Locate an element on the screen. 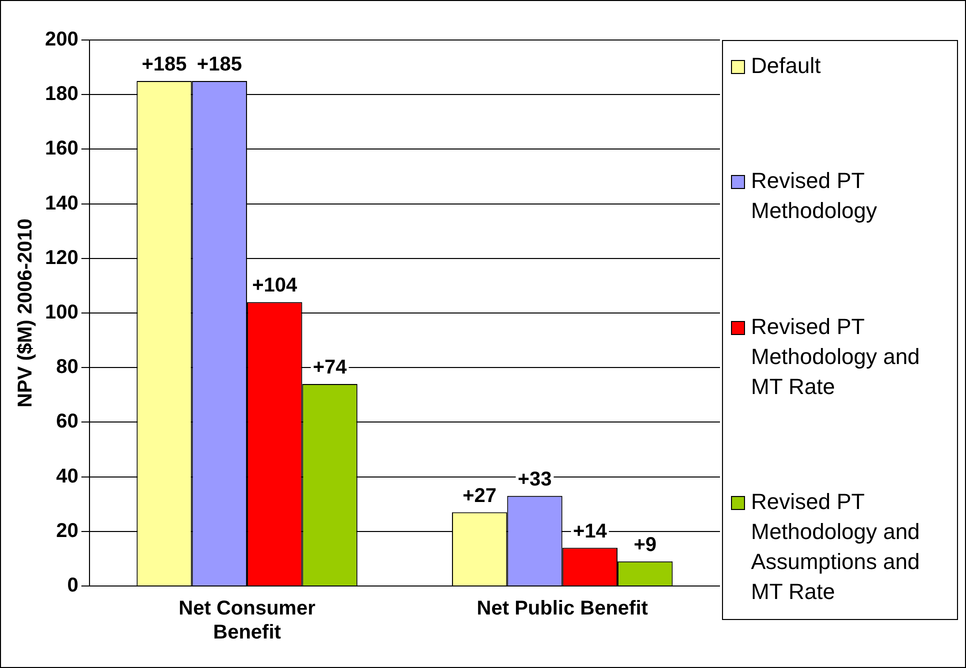  legend-label: Revised PT Methodology and MT Rate is located at coordinates (836, 356).